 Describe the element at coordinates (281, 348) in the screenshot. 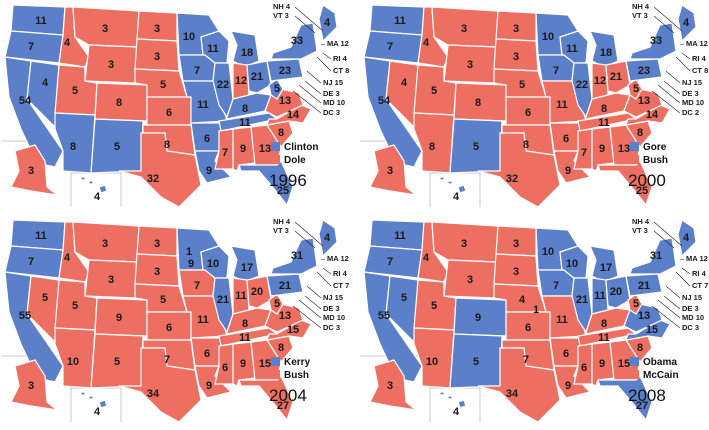

I see `electoral-votes-sc: 8` at that location.